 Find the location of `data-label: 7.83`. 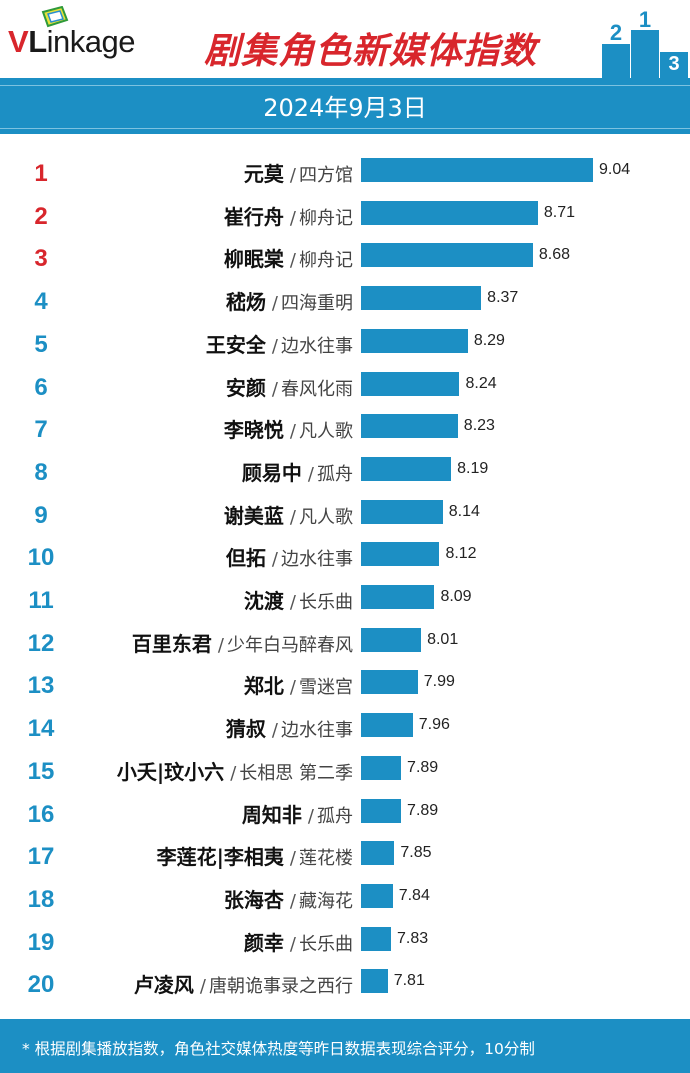

data-label: 7.83 is located at coordinates (413, 938).